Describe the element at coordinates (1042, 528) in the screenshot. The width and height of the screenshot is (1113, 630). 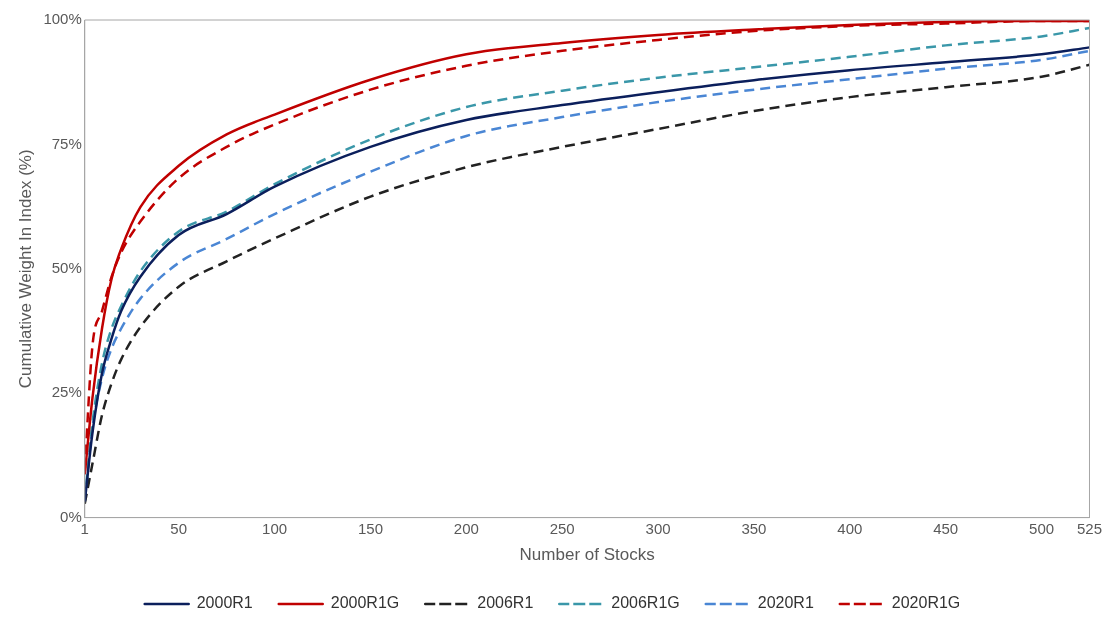
I see `x-tick-label: 500` at that location.